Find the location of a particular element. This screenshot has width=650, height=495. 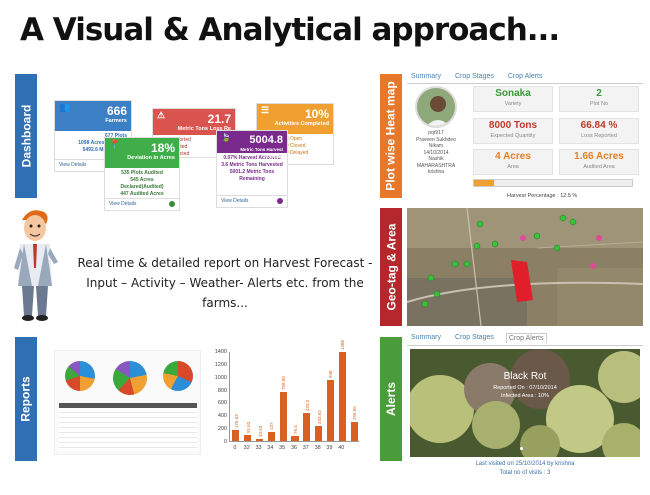

y-tick-label: 1200 is located at coordinates (220, 364).